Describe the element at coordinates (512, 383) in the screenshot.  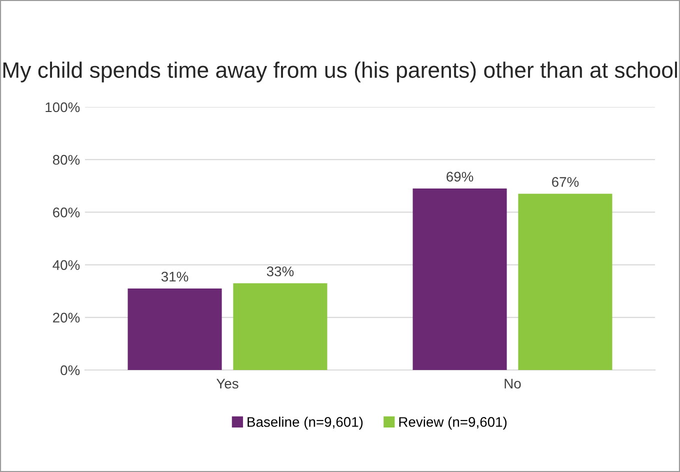
I see `x-tick-label: No` at that location.